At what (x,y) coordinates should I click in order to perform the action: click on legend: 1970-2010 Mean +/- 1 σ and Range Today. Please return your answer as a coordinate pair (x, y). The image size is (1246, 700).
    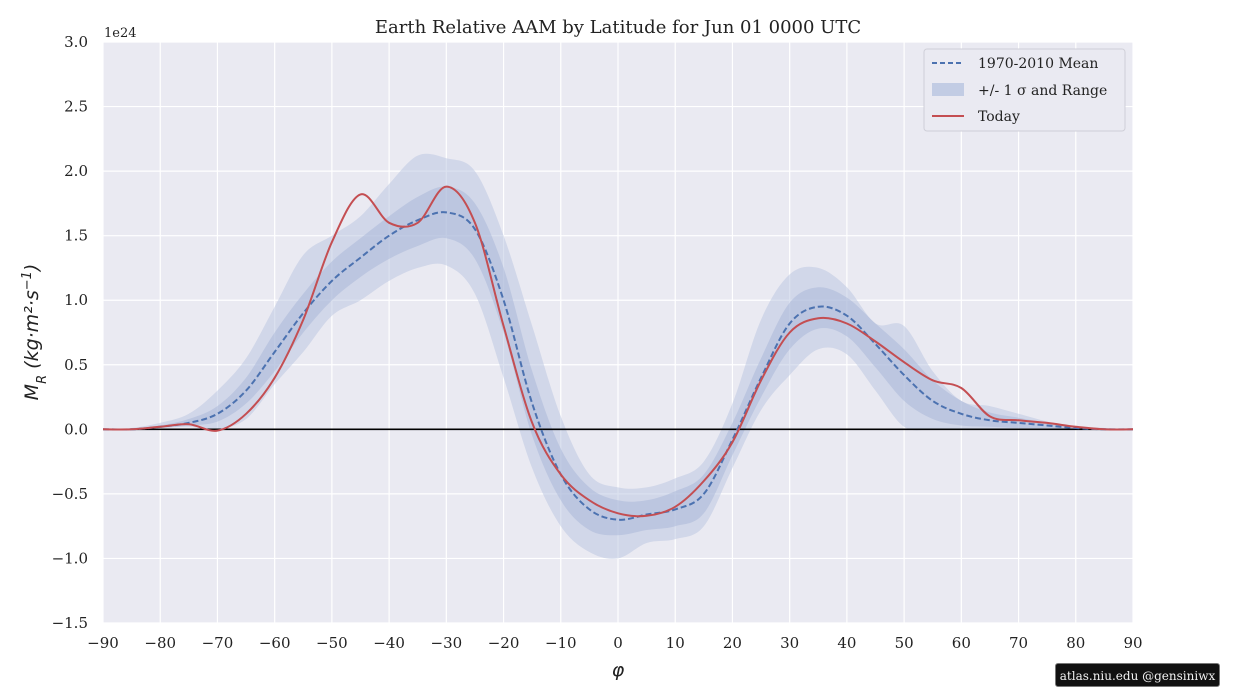
    Looking at the image, I should click on (1024, 90).